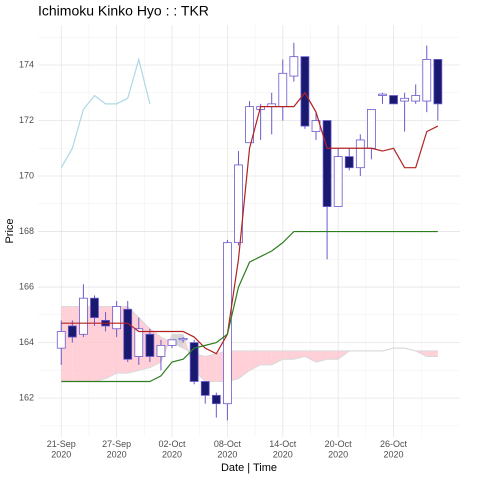 This screenshot has width=480, height=480. Describe the element at coordinates (339, 449) in the screenshot. I see `x-tick-label: 20-Oct 2020` at that location.